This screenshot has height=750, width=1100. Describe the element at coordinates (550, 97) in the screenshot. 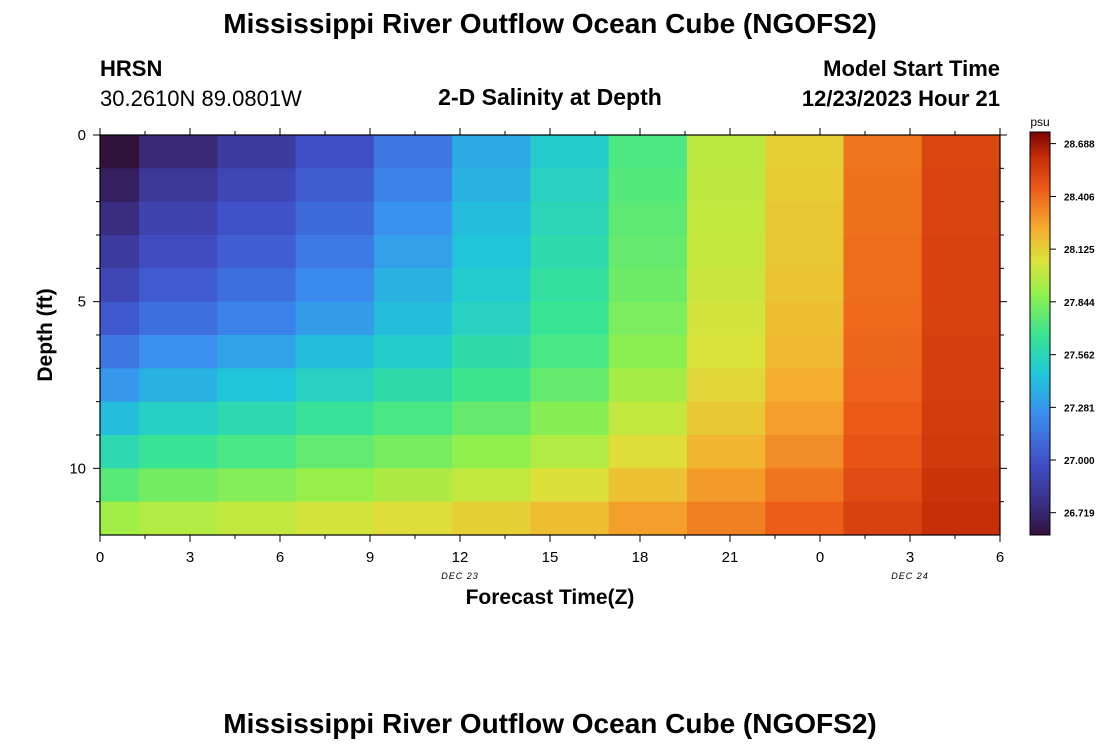

I see `chart-subtitle: 2-D Salinity at Depth` at that location.